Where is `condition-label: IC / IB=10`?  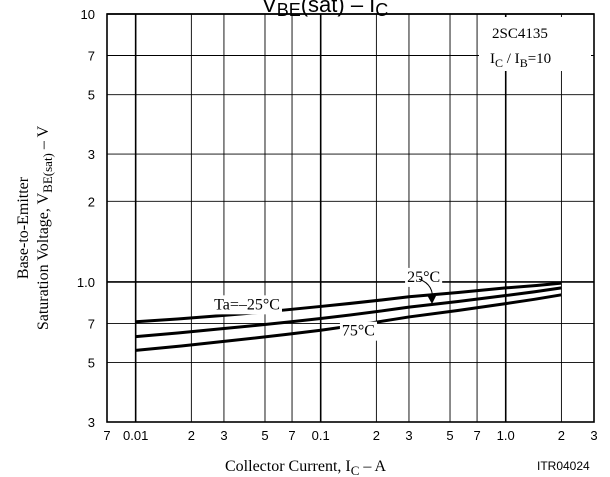 condition-label: IC / IB=10 is located at coordinates (520, 60).